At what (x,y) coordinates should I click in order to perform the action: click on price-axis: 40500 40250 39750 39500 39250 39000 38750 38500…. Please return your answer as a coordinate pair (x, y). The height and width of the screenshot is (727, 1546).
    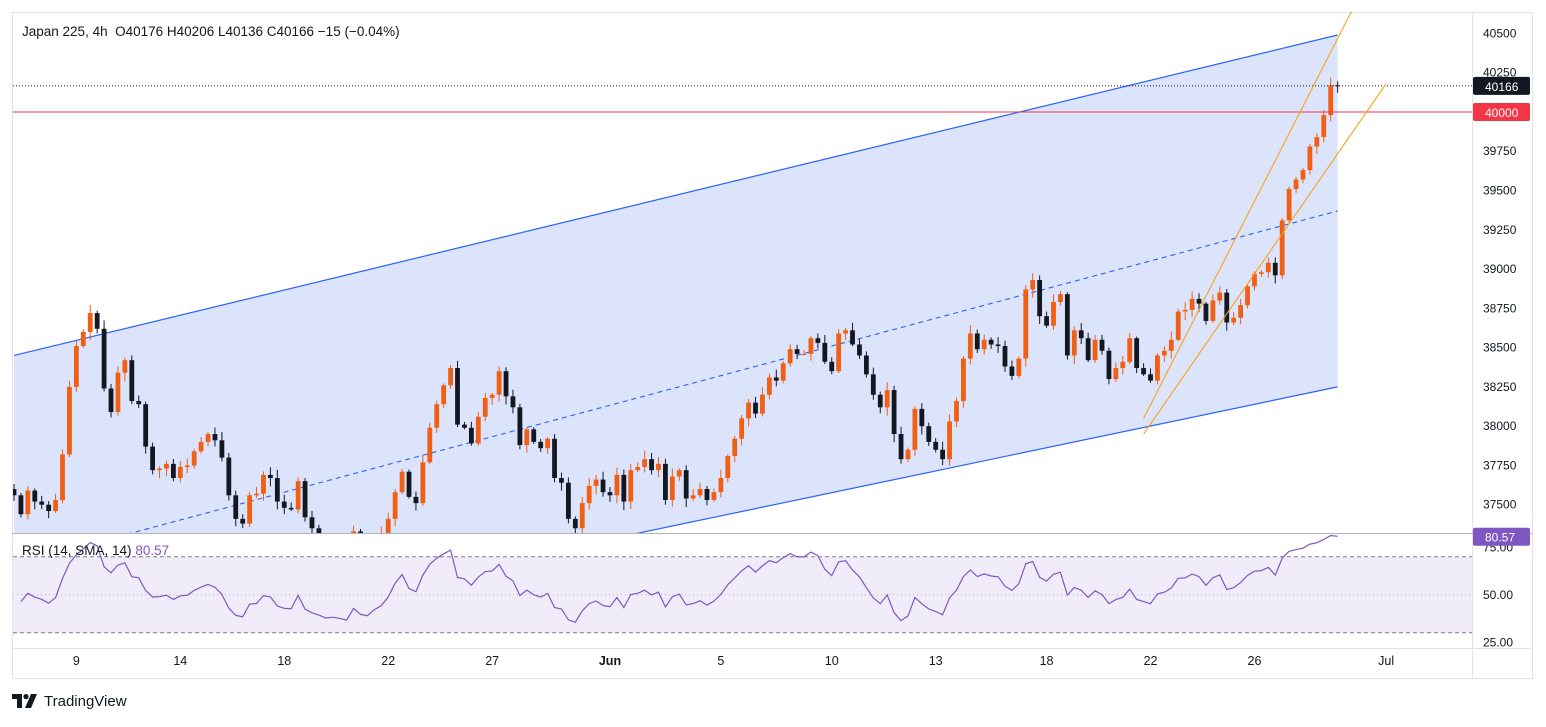
    Looking at the image, I should click on (1501, 269).